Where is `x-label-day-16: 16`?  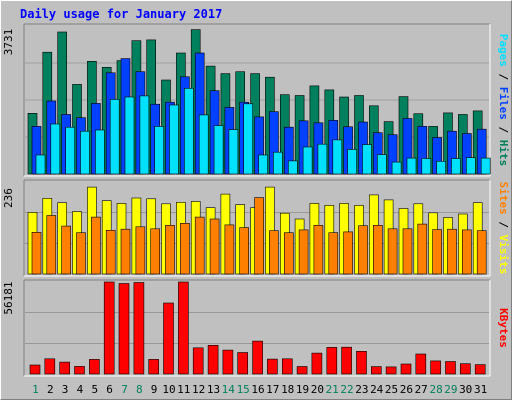
x-label-day-16: 16 is located at coordinates (257, 389).